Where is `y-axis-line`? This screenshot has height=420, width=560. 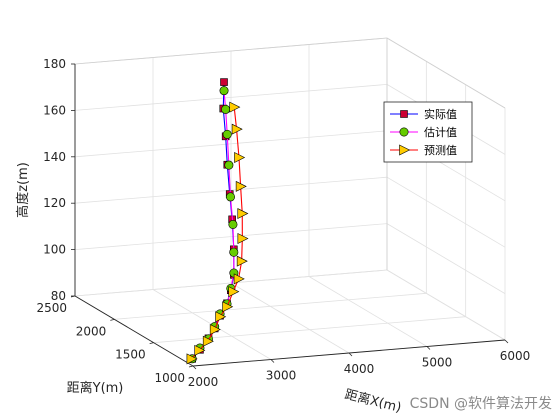 y-axis-line is located at coordinates (134, 331).